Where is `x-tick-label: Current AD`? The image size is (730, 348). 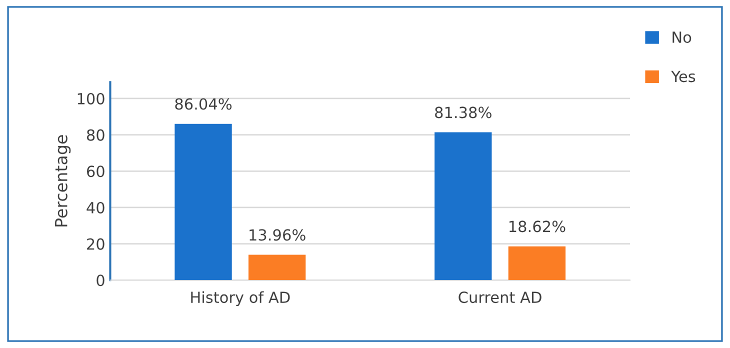 x-tick-label: Current AD is located at coordinates (500, 298).